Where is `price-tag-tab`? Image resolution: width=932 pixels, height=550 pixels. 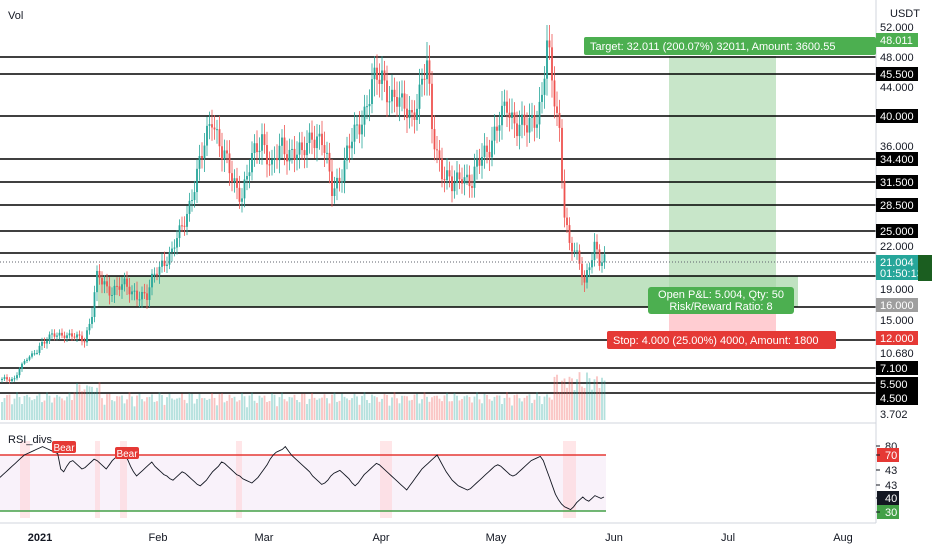
price-tag-tab is located at coordinates (925, 268).